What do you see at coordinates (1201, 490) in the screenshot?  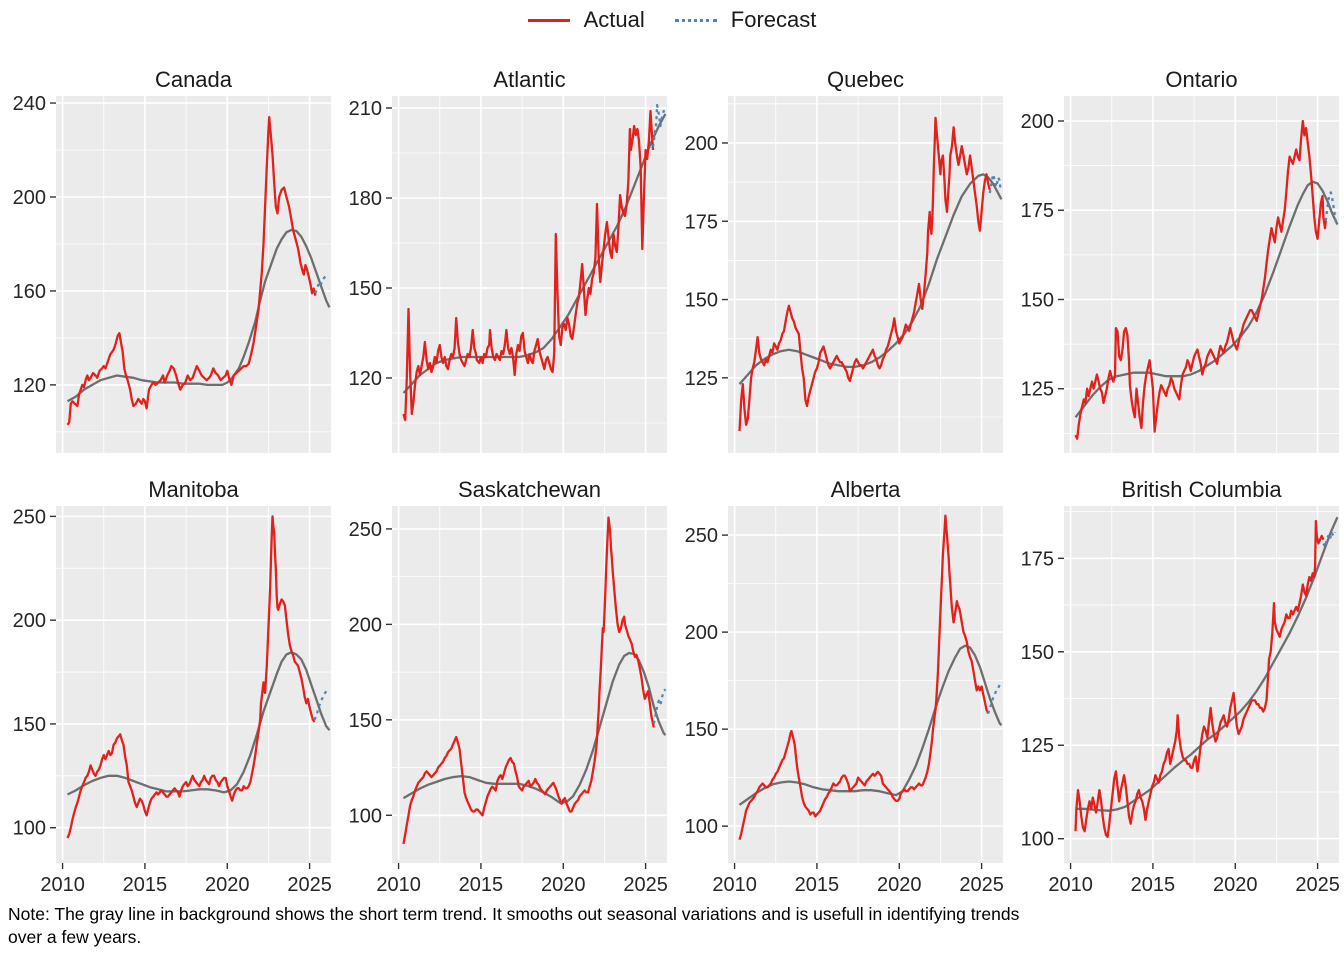 I see `panel-title: British Columbia` at bounding box center [1201, 490].